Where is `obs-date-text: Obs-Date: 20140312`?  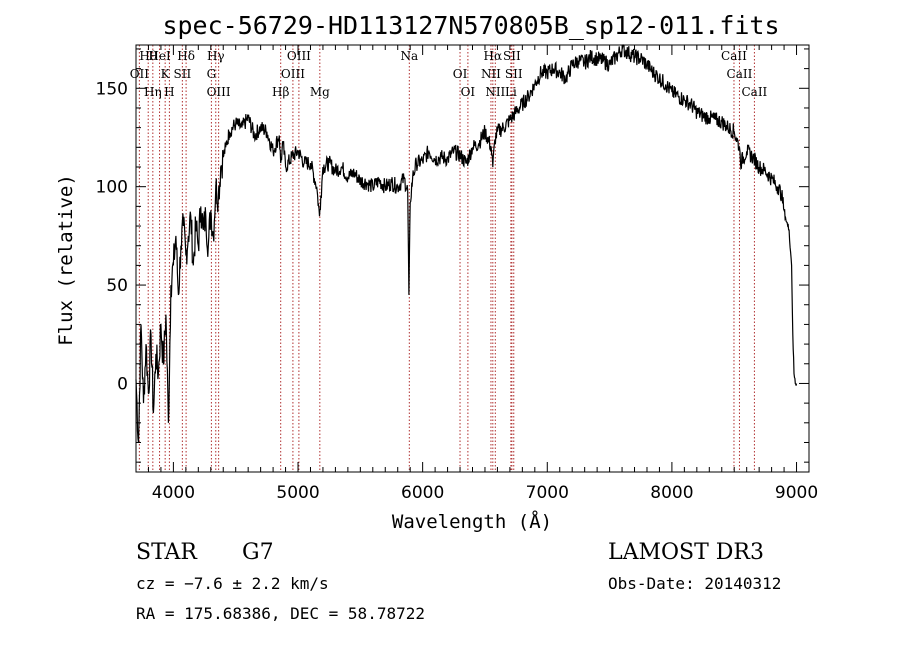
obs-date-text: Obs-Date: 20140312 is located at coordinates (695, 583).